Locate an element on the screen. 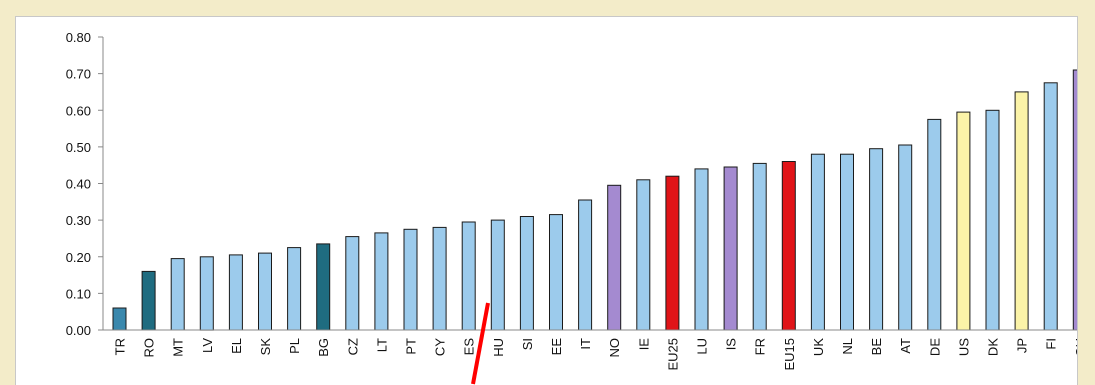 The height and width of the screenshot is (385, 1095). bar-lv is located at coordinates (206, 293).